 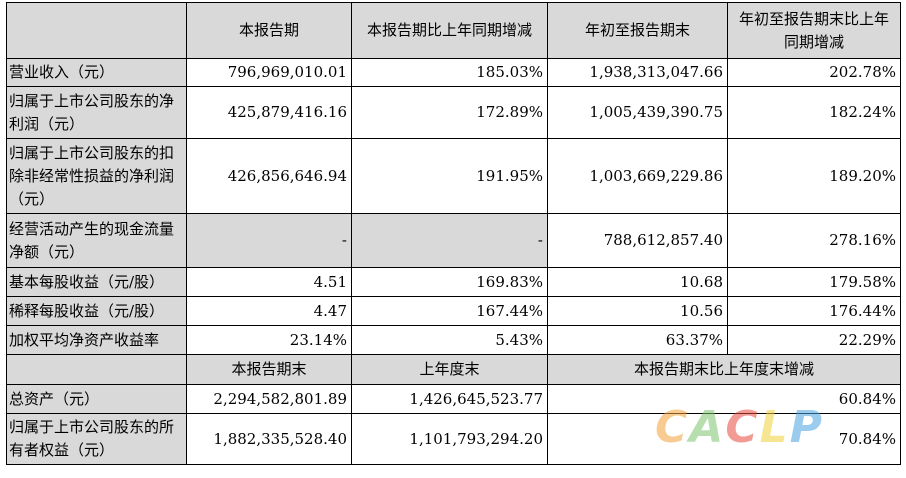 I want to click on cell-value: 2,294,582,801.89, so click(x=269, y=399).